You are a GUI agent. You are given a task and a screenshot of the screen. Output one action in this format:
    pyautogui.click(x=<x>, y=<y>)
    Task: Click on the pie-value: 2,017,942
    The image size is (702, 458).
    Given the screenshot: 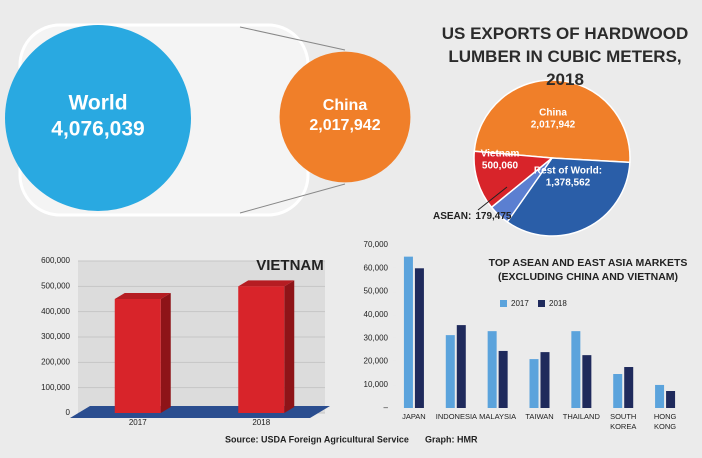 What is the action you would take?
    pyautogui.click(x=553, y=125)
    